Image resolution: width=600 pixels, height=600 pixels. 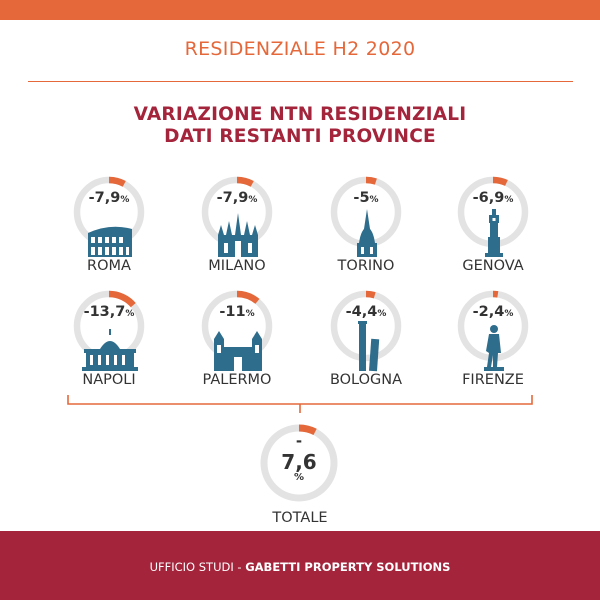 What do you see at coordinates (117, 181) in the screenshot?
I see `donut-arc-roma` at bounding box center [117, 181].